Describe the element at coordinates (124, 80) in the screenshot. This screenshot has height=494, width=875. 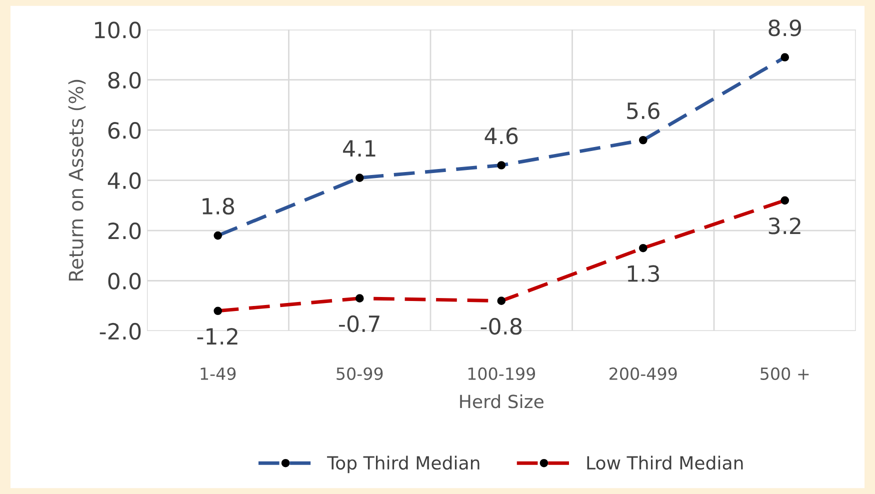
I see `y-tick-label: 8.0` at that location.